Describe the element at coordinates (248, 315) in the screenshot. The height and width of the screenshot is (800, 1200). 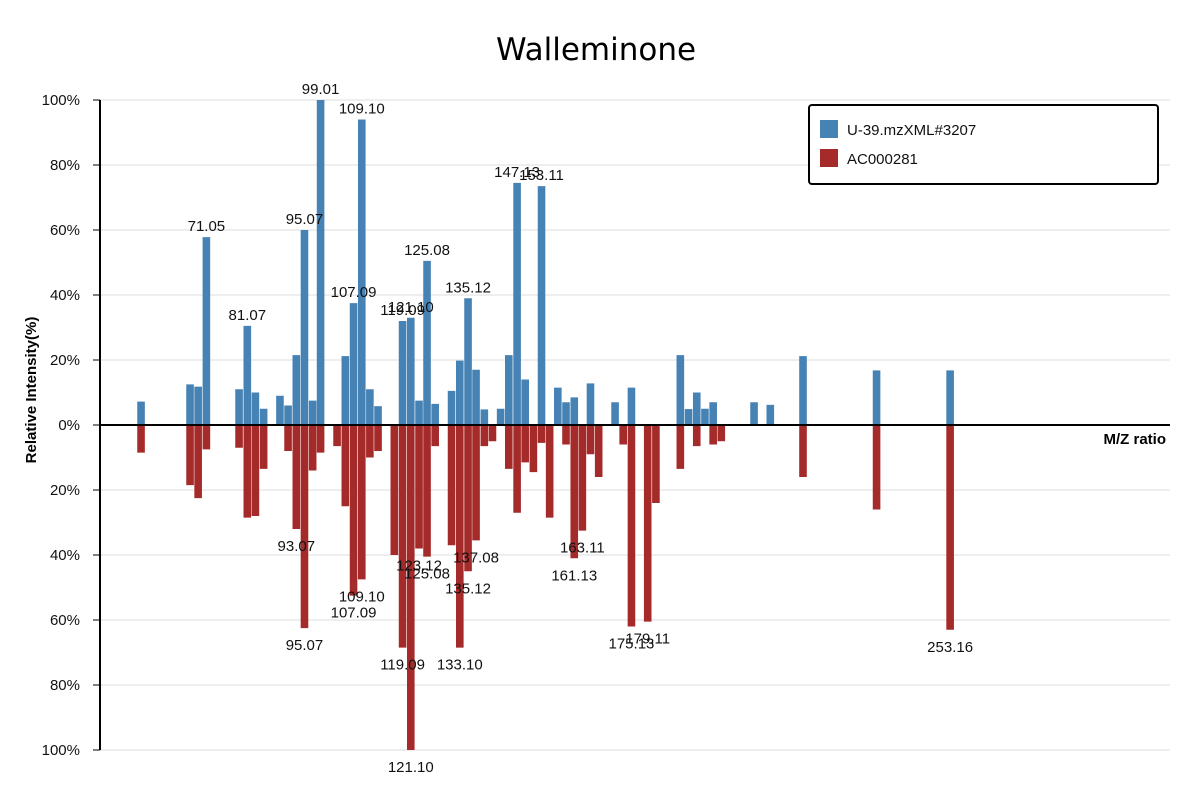
I see `peak-label: 81.07` at that location.